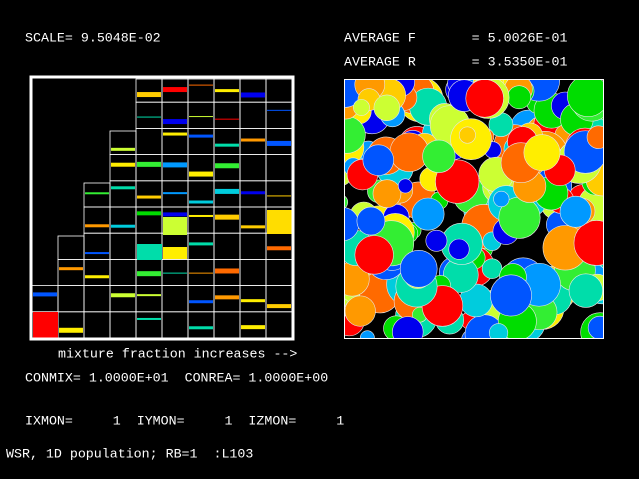  Describe the element at coordinates (455, 62) in the screenshot. I see `average-r: AVERAGE R = 3.5350E-01` at that location.